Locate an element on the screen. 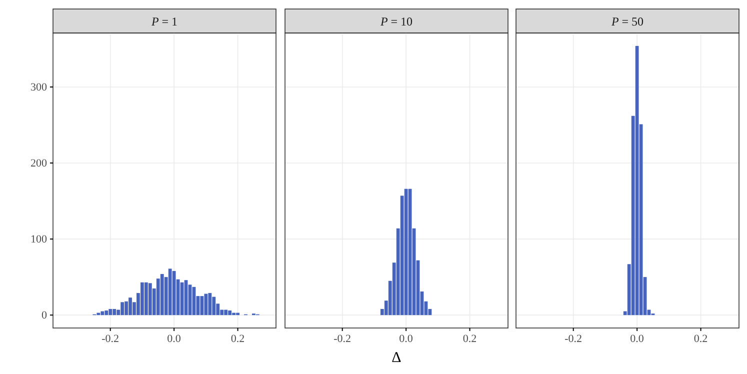 The image size is (747, 374). y-tick-label: 0 is located at coordinates (45, 316).